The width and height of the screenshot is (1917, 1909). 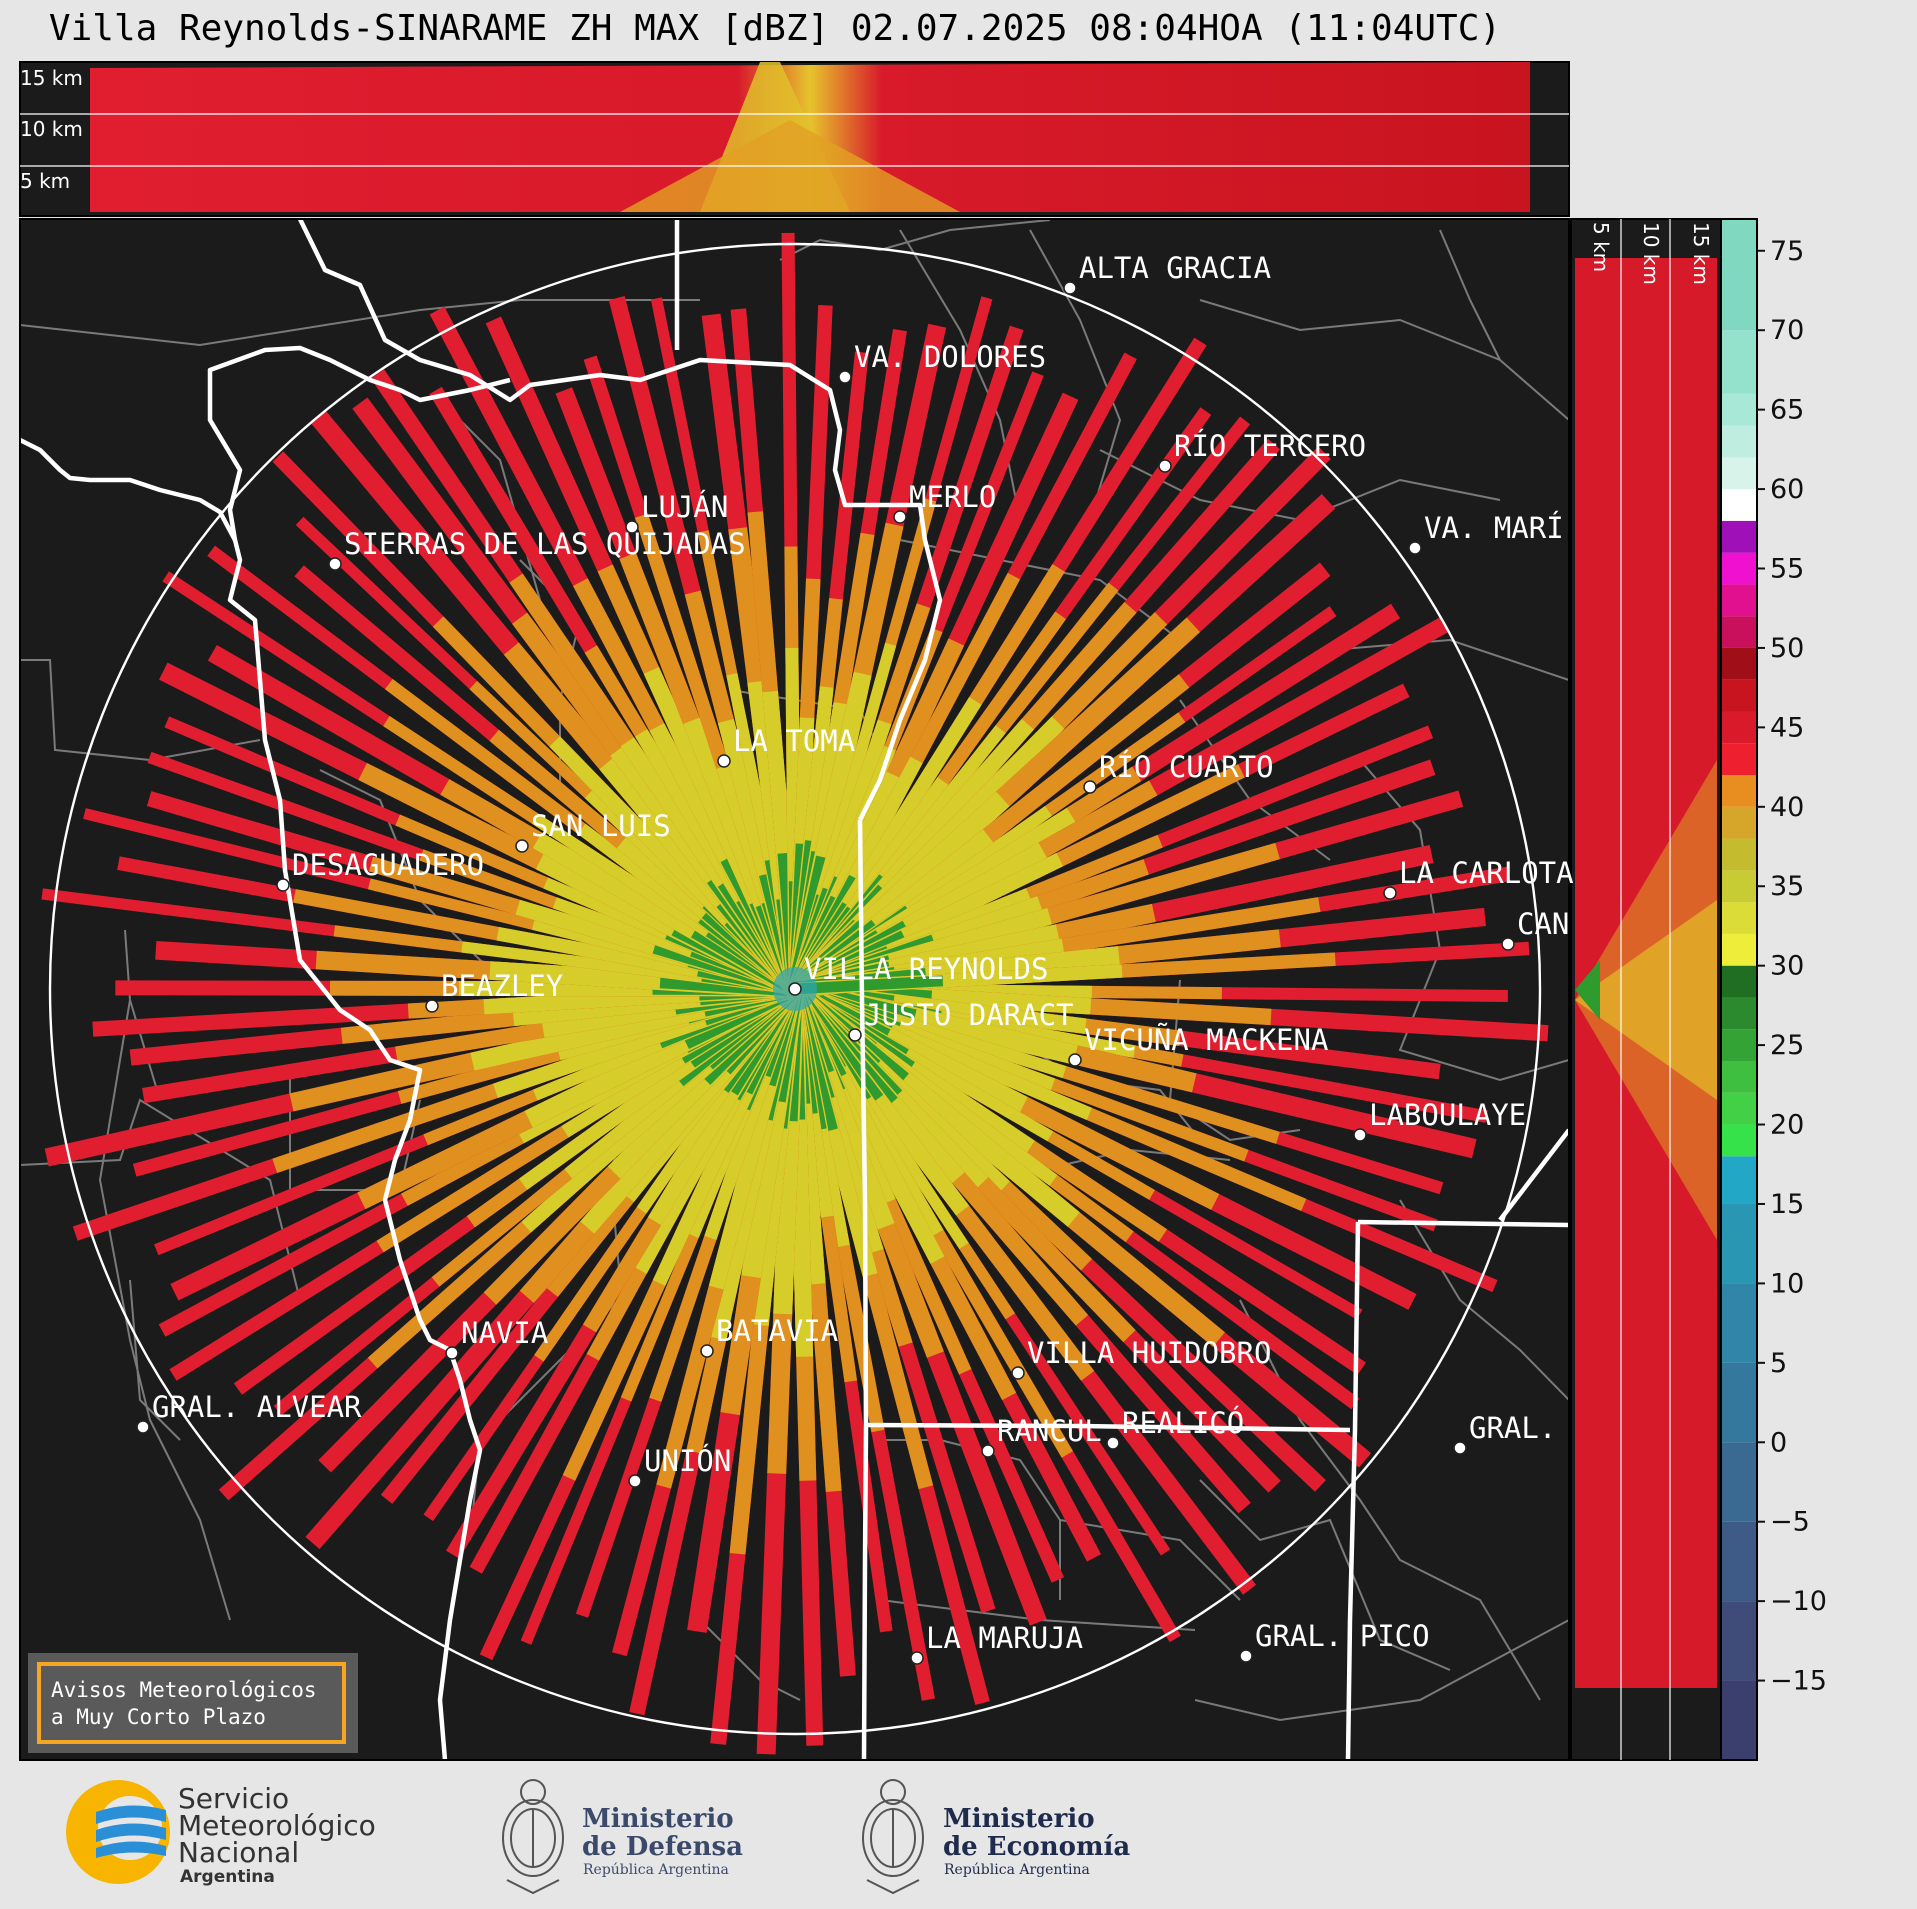 What do you see at coordinates (1486, 533) in the screenshot?
I see `place-marker: VA. MARÍ` at bounding box center [1486, 533].